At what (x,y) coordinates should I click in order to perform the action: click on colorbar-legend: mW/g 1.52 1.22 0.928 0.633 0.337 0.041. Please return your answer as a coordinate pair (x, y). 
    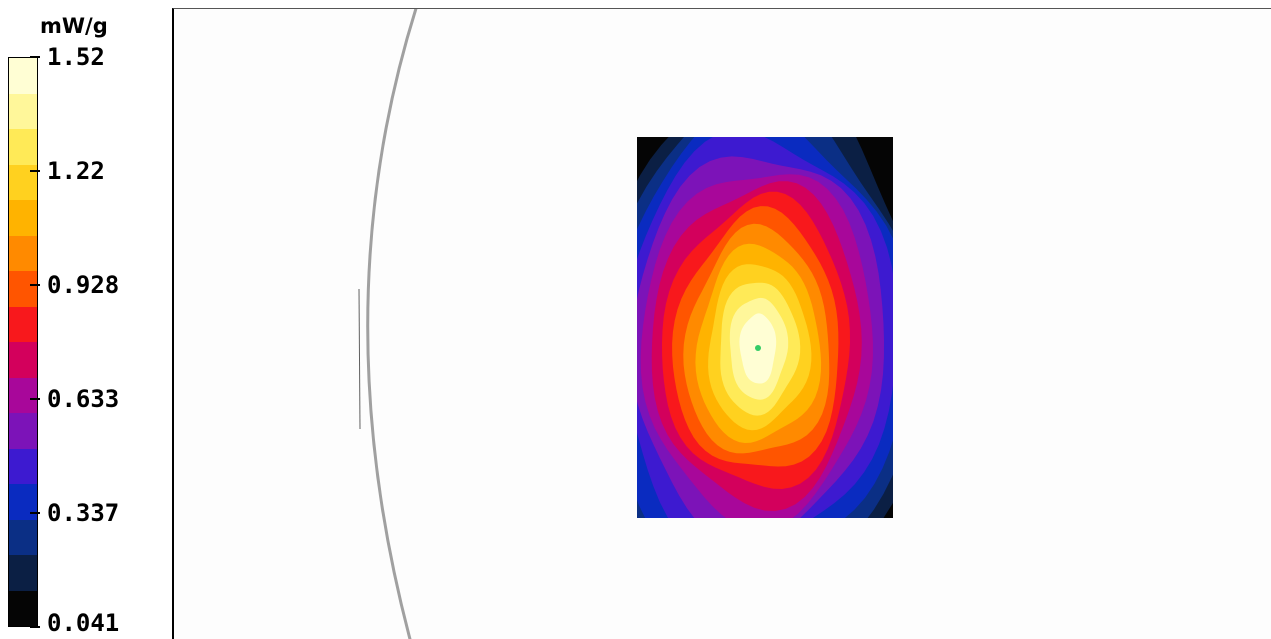
    Looking at the image, I should click on (80, 319).